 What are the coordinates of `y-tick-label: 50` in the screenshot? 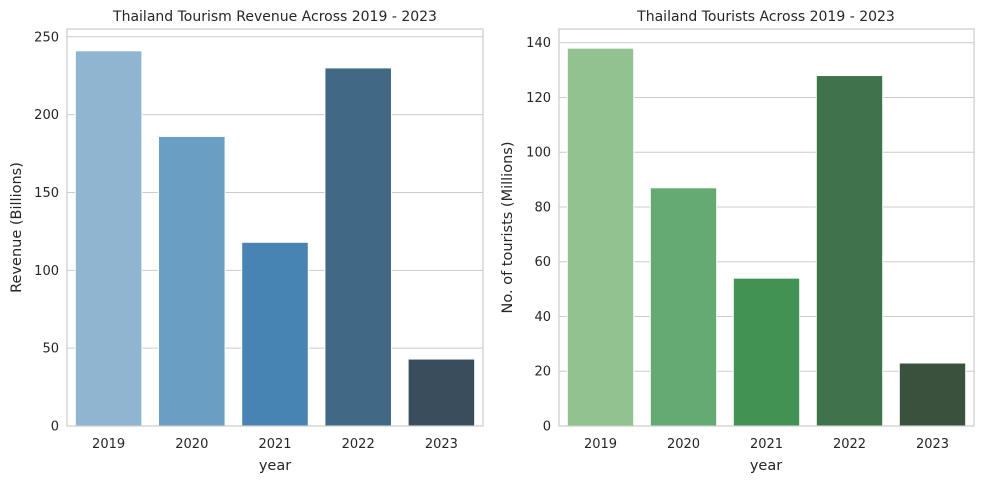 It's located at (50, 349).